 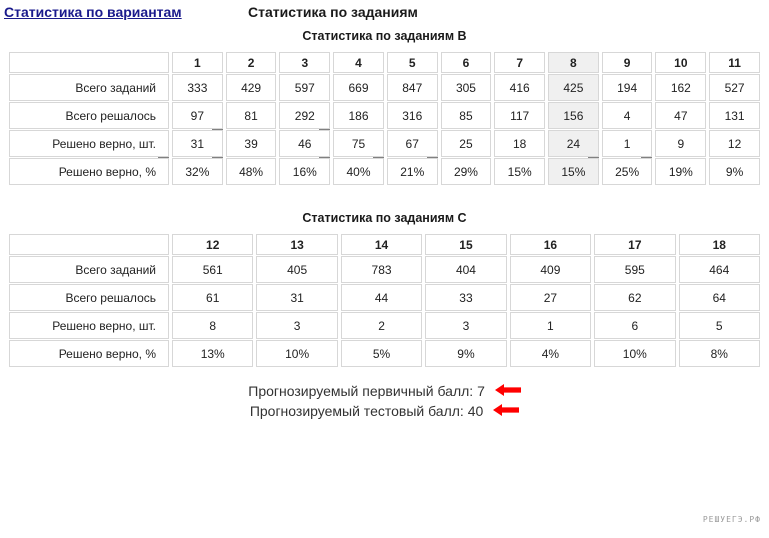 What do you see at coordinates (475, 410) in the screenshot?
I see `test-score-value: 40` at bounding box center [475, 410].